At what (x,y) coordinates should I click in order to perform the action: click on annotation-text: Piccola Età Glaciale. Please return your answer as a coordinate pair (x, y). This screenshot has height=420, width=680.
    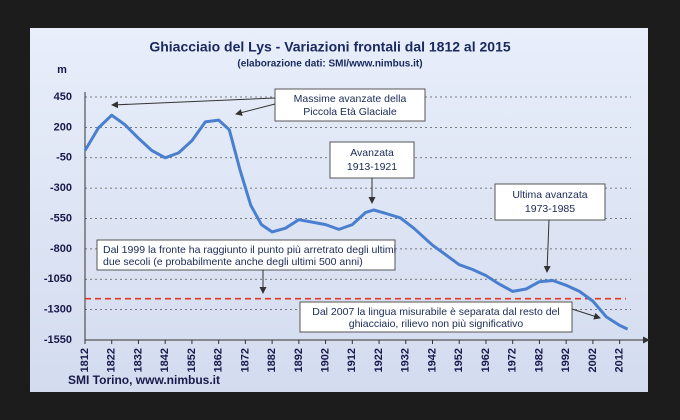
    Looking at the image, I should click on (350, 112).